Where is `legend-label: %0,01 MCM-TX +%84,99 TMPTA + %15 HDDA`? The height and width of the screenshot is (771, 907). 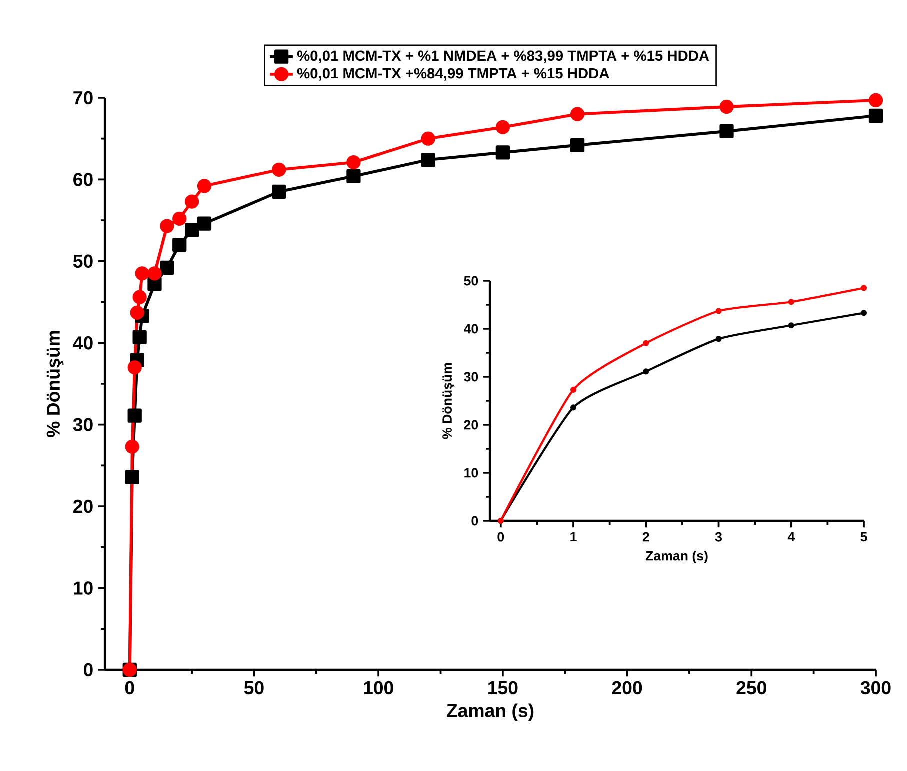 legend-label: %0,01 MCM-TX +%84,99 TMPTA + %15 HDDA is located at coordinates (453, 74).